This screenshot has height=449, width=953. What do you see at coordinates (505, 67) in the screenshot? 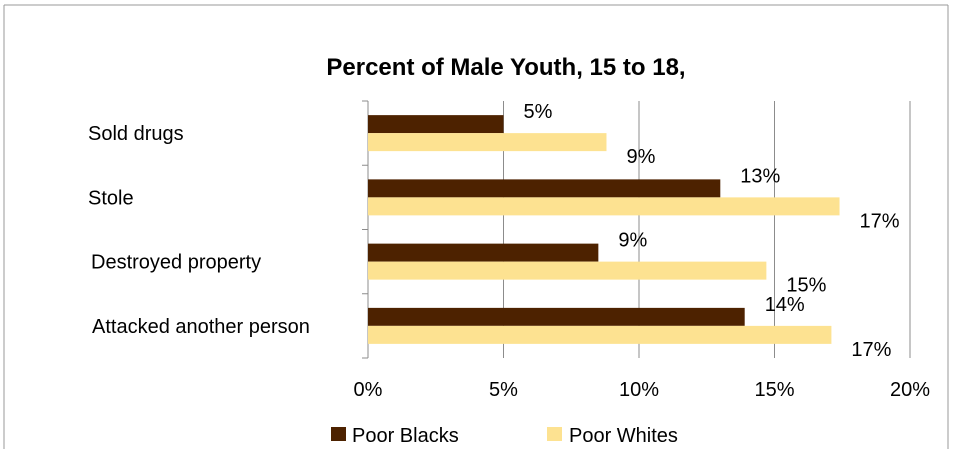
I see `chart-title: Percent of Male Youth, 15 to 18,` at bounding box center [505, 67].